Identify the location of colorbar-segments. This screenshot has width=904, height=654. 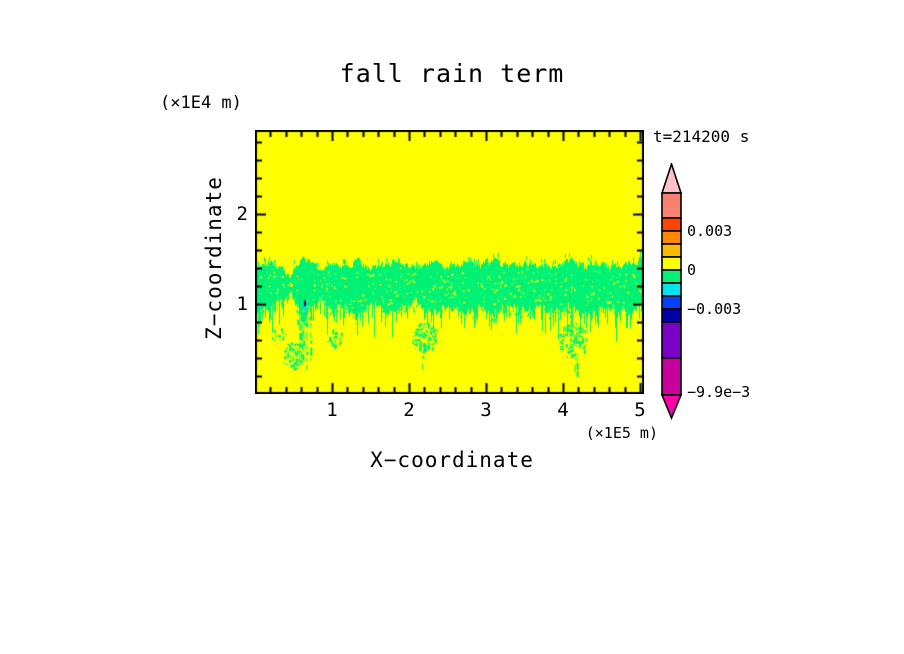
(671, 294).